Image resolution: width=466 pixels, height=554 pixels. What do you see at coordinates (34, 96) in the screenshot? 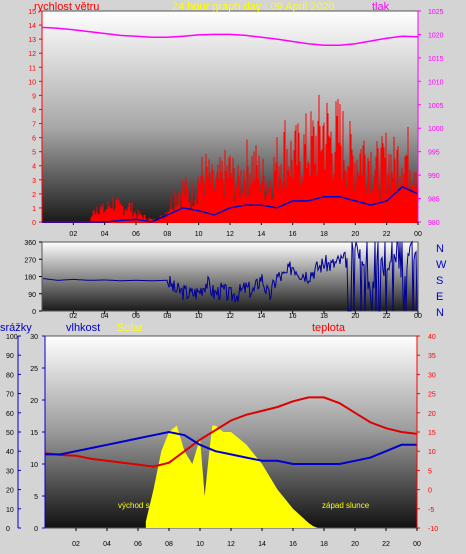
I see `wind-tick-label: 9` at bounding box center [34, 96].